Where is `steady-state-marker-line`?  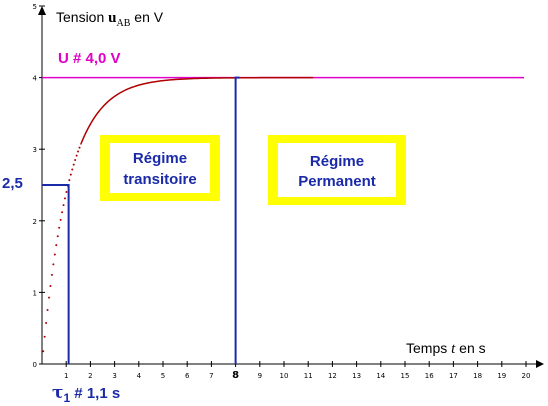 steady-state-marker-line is located at coordinates (237, 220).